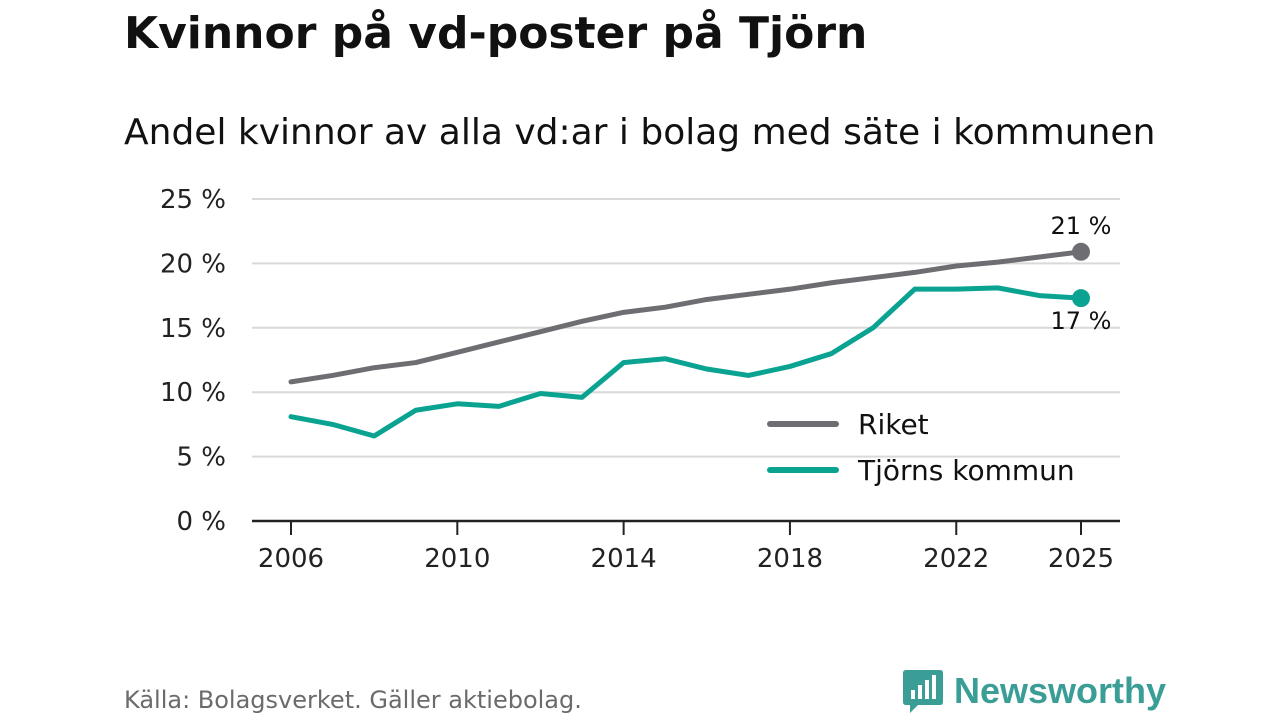  I want to click on x-tick-label: 2014, so click(624, 559).